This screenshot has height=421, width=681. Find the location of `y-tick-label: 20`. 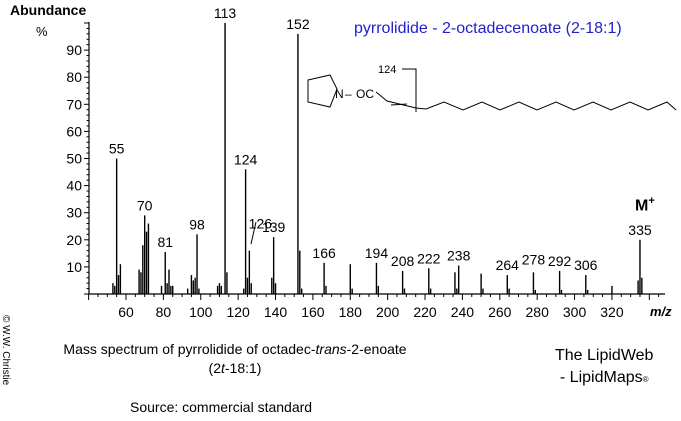

y-tick-label: 20 is located at coordinates (74, 240).